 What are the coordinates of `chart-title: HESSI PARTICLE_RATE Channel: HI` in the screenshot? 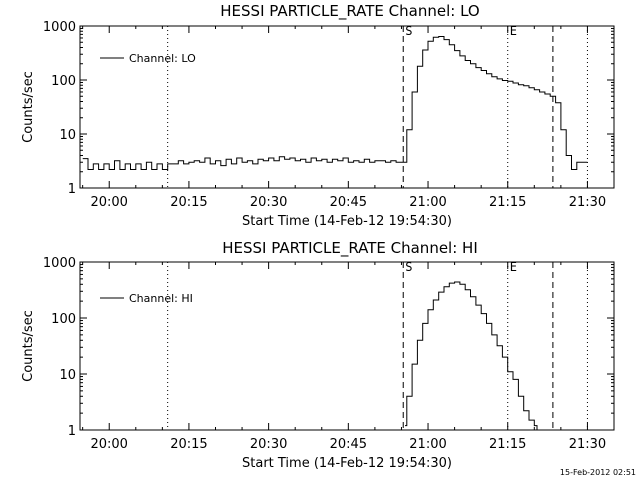 It's located at (350, 248).